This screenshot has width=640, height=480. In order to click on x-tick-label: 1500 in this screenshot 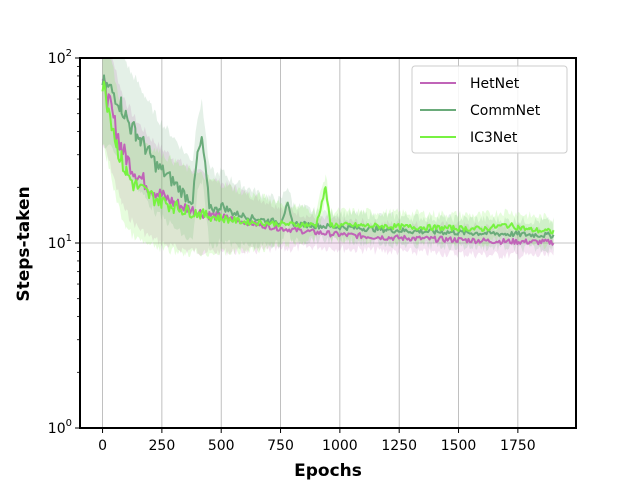, I will do `click(459, 446)`.